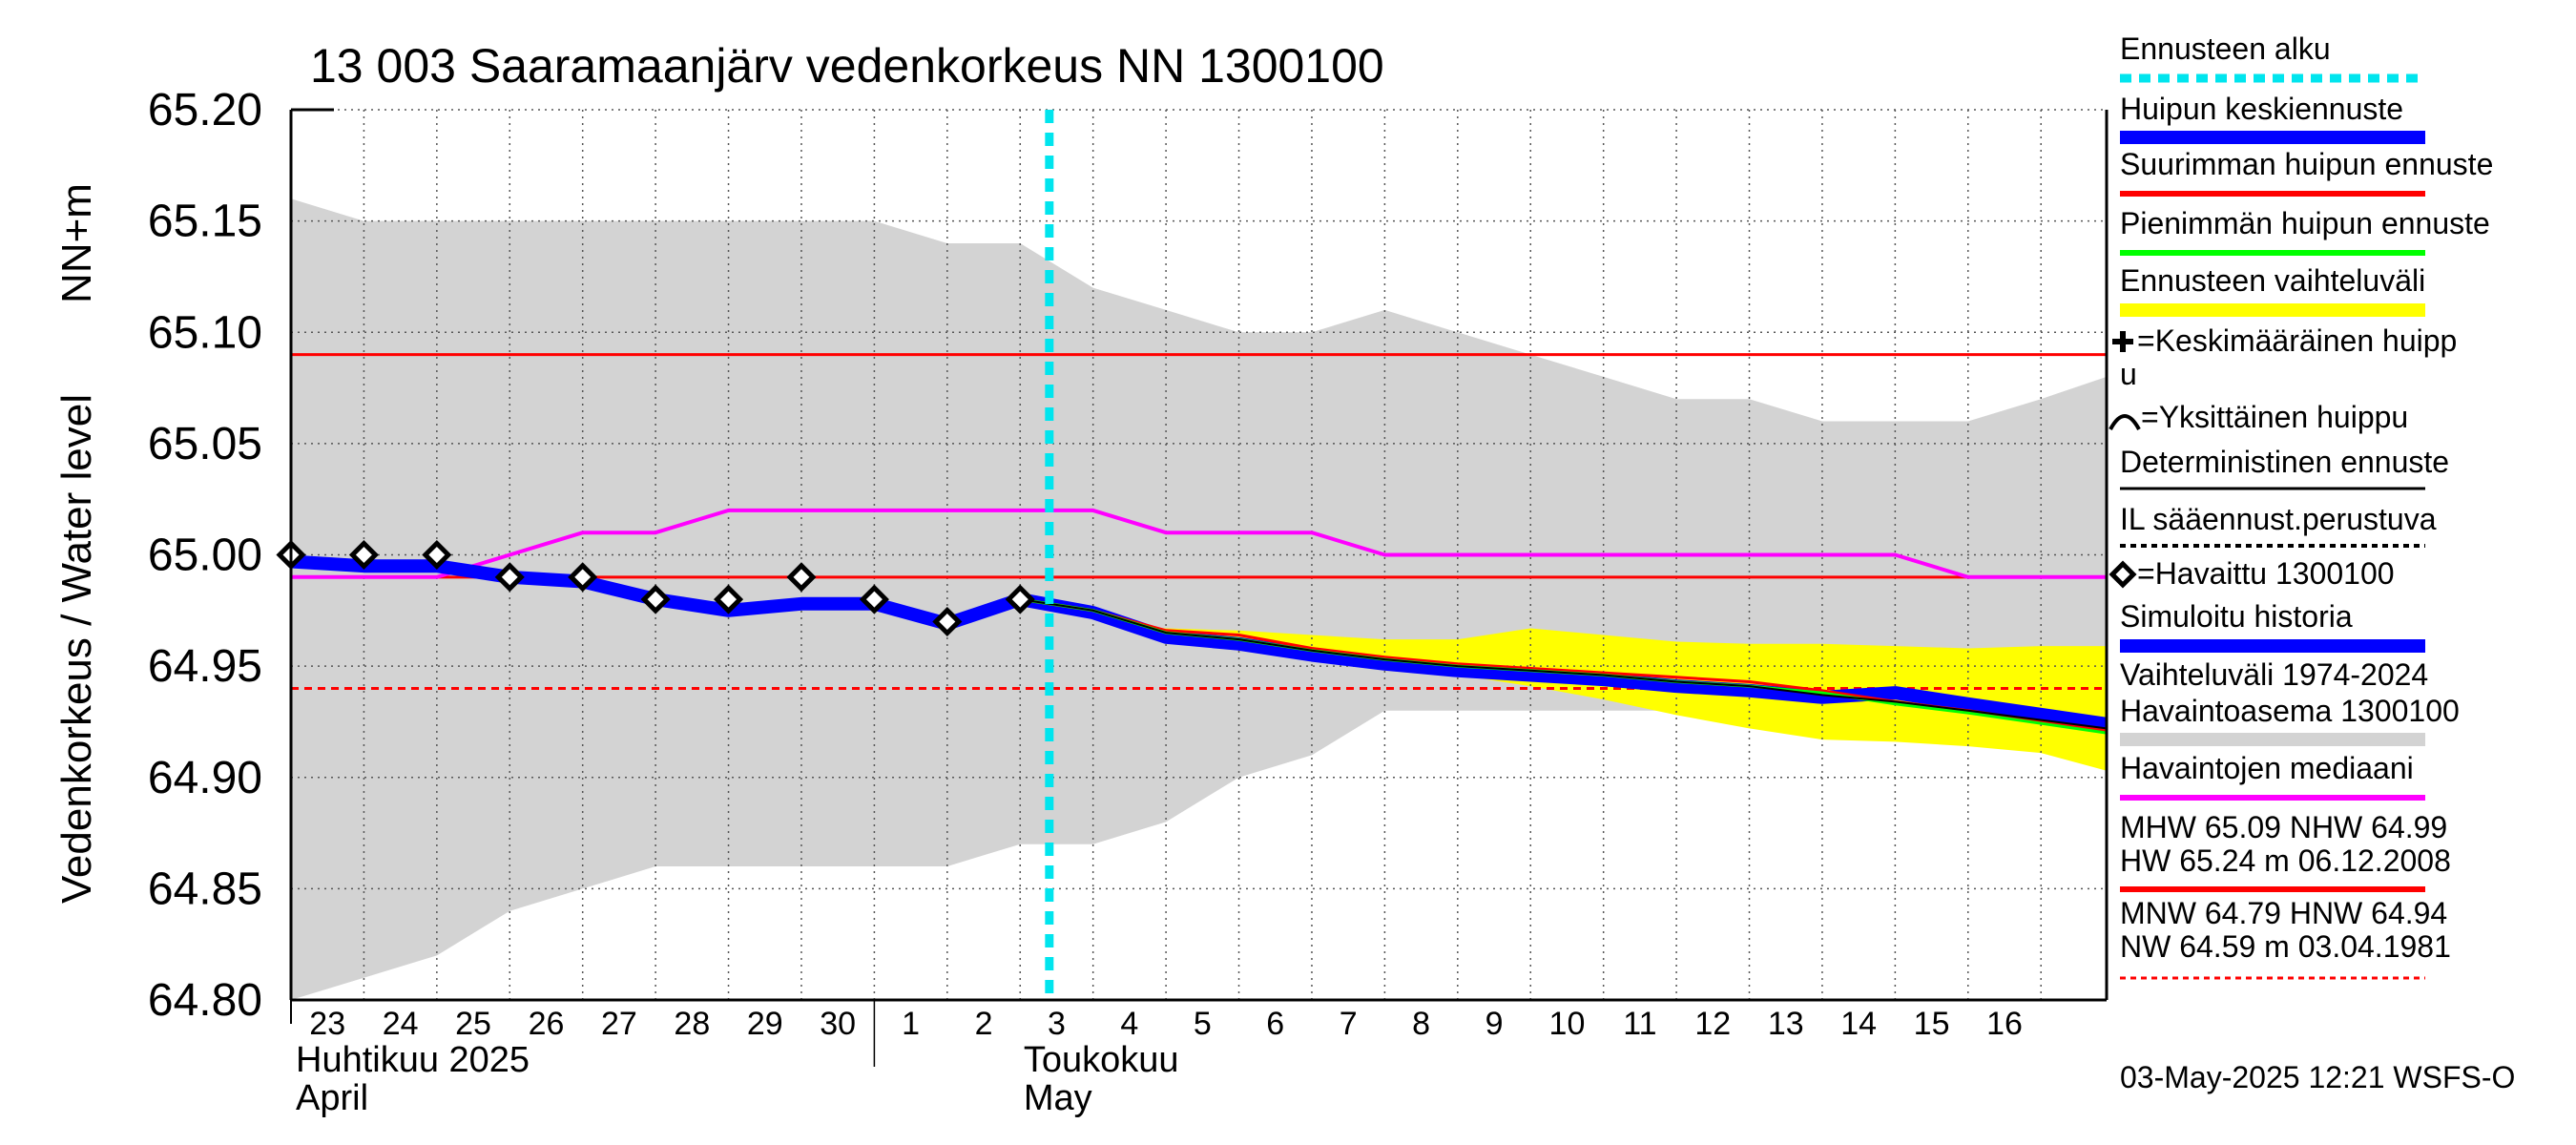  What do you see at coordinates (2283, 827) in the screenshot?
I see `legend-label: MHW 65.09 NHW 64.99` at bounding box center [2283, 827].